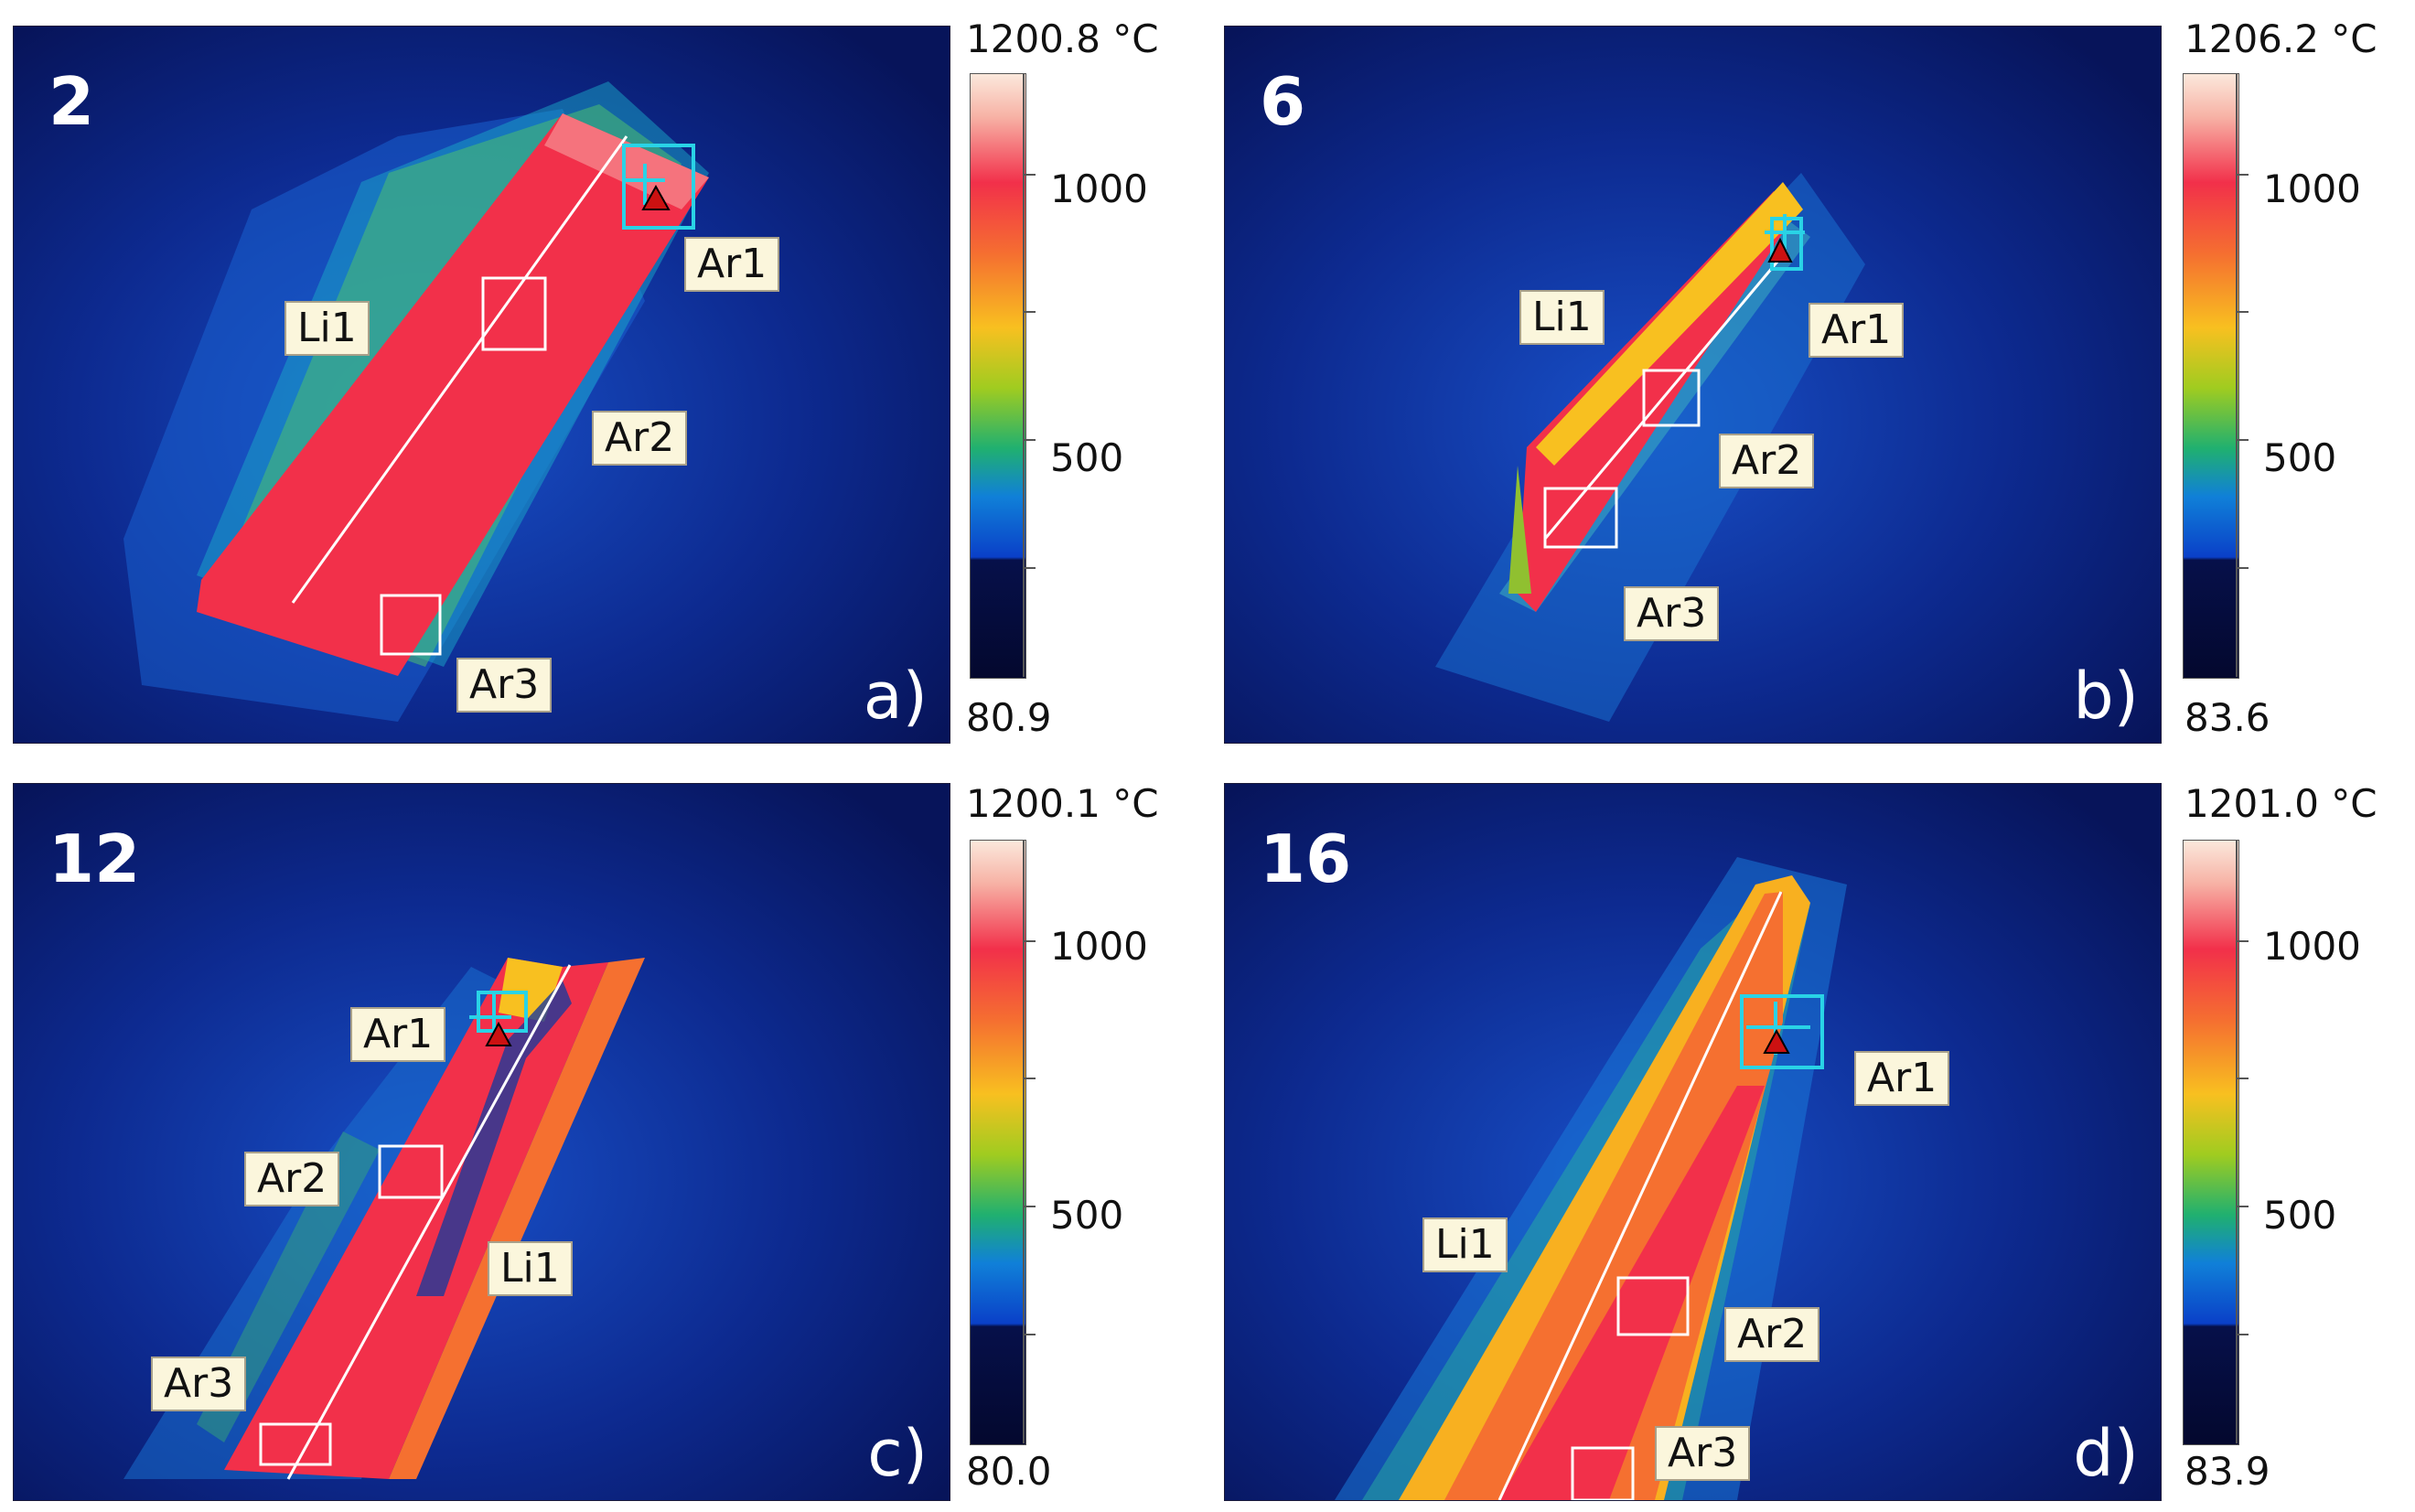  What do you see at coordinates (896, 696) in the screenshot?
I see `panel-letter: a)` at bounding box center [896, 696].